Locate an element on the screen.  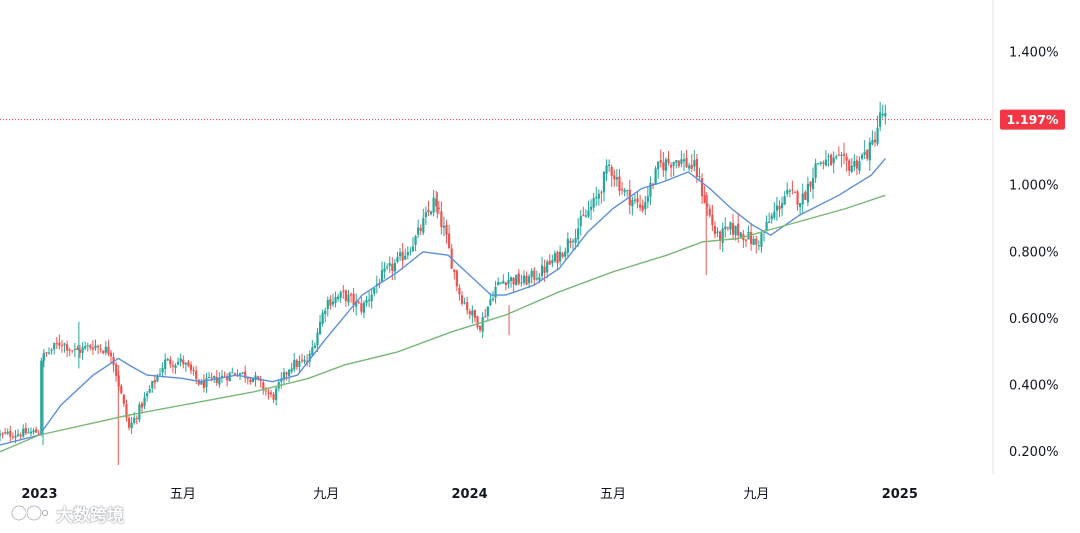
last-price-label: 1.197% is located at coordinates (1032, 119).